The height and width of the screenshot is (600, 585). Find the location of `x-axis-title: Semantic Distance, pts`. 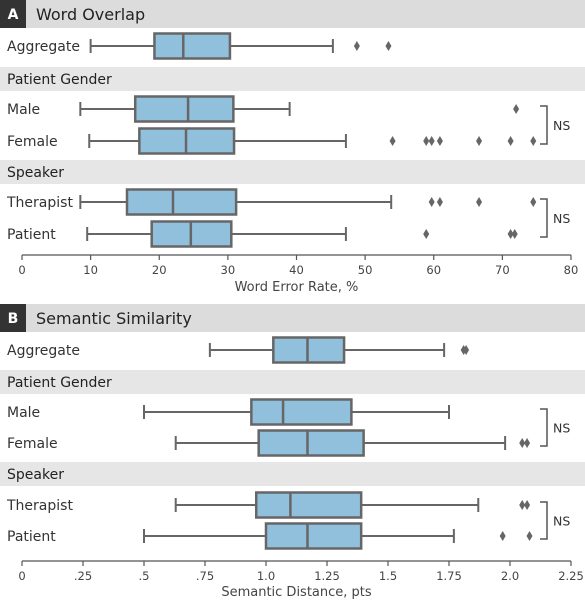

x-axis-title: Semantic Distance, pts is located at coordinates (296, 592).